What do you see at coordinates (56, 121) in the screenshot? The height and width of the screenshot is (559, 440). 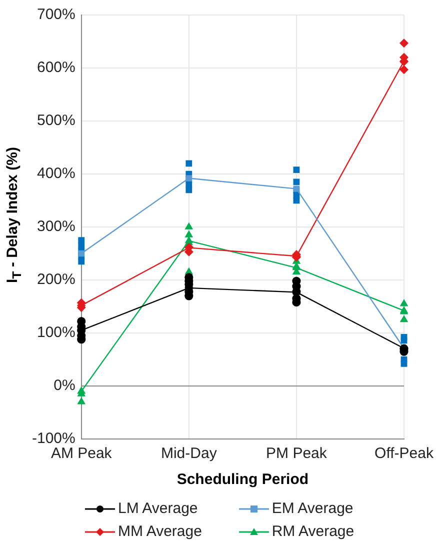 I see `y-tick-label: 500%` at bounding box center [56, 121].